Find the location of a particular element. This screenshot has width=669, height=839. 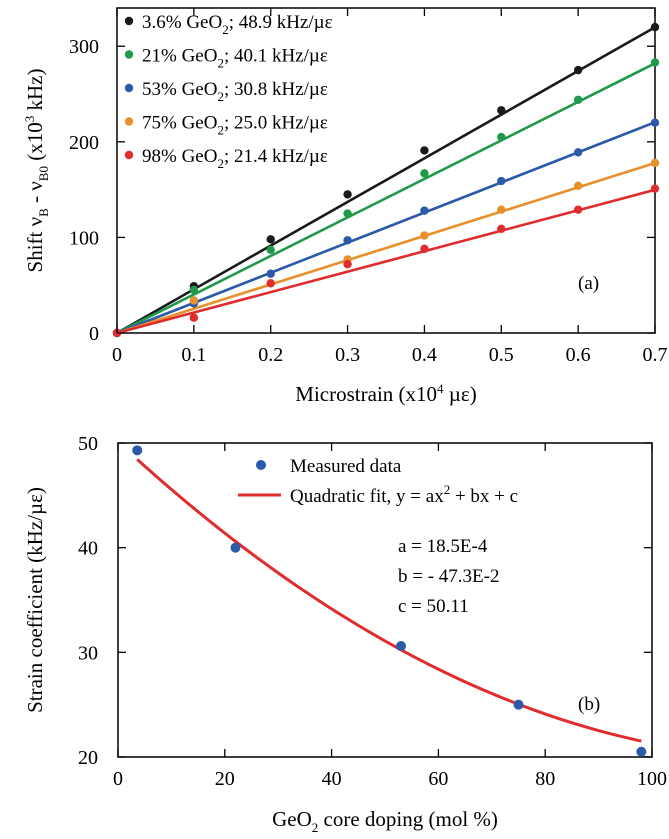

chart-a-panel-label: (a) is located at coordinates (588, 283).